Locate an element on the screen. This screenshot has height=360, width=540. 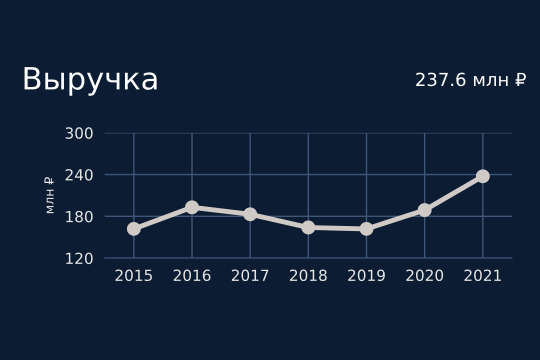
text: 237.6 млн ₽ is located at coordinates (471, 79).